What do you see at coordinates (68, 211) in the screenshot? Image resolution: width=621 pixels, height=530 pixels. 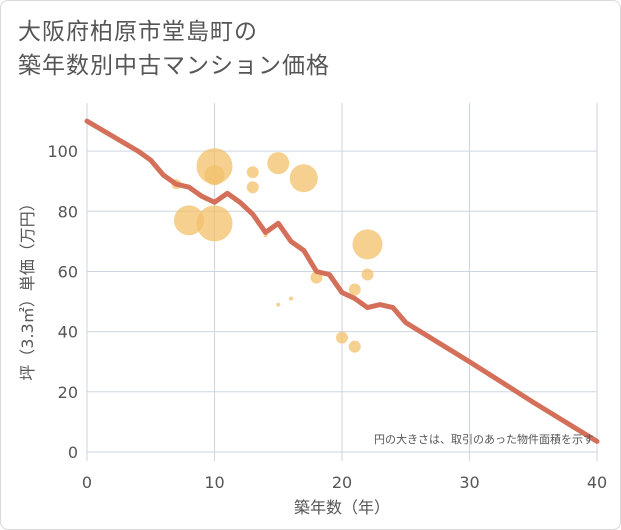 I see `y-tick-label: 80` at bounding box center [68, 211].